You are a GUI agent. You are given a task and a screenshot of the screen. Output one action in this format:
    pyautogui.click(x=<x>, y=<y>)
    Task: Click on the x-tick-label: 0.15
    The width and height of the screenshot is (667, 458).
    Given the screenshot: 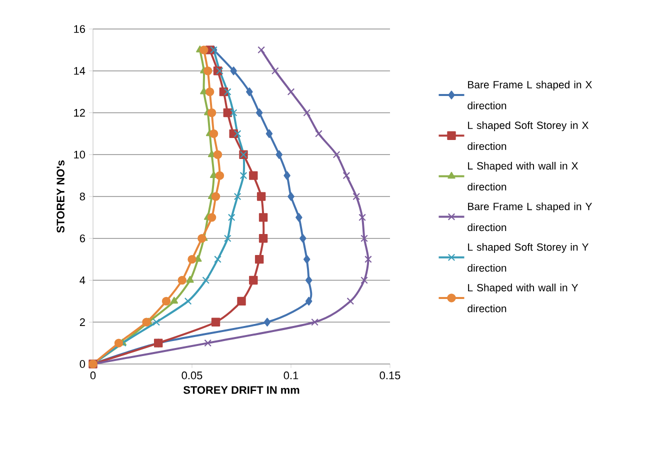 What is the action you would take?
    pyautogui.click(x=390, y=376)
    